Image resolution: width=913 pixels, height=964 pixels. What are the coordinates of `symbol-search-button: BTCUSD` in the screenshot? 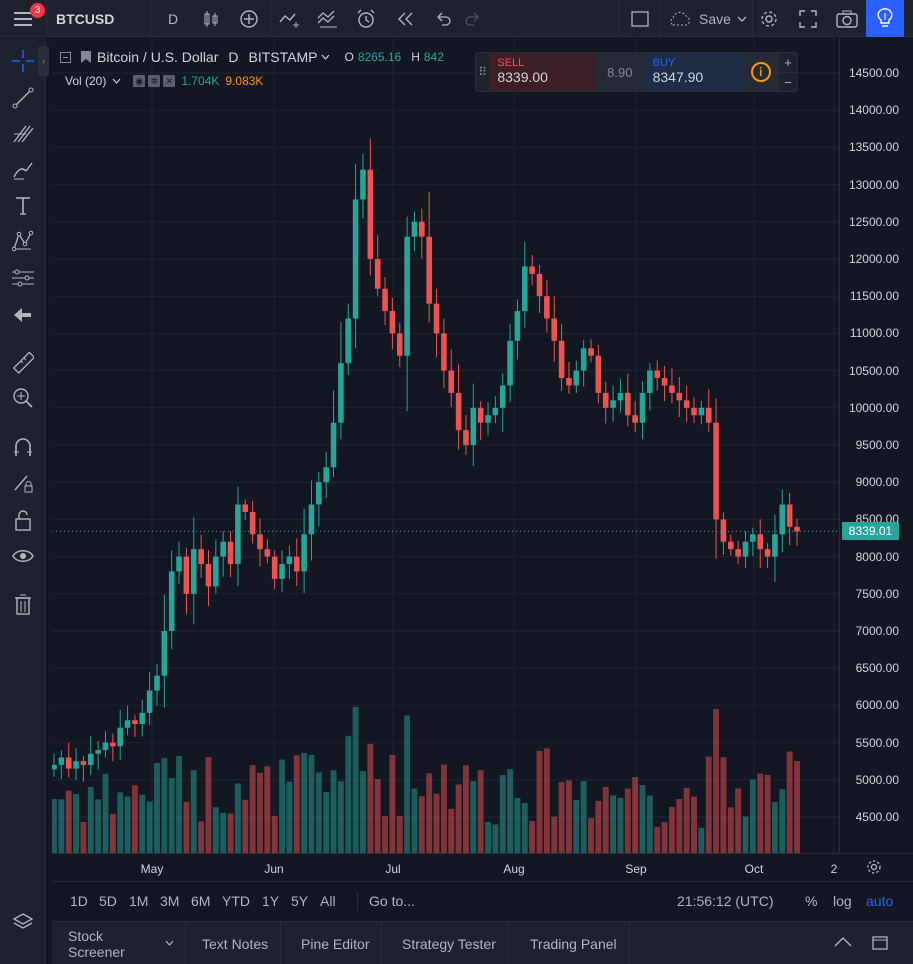 It's located at (85, 18).